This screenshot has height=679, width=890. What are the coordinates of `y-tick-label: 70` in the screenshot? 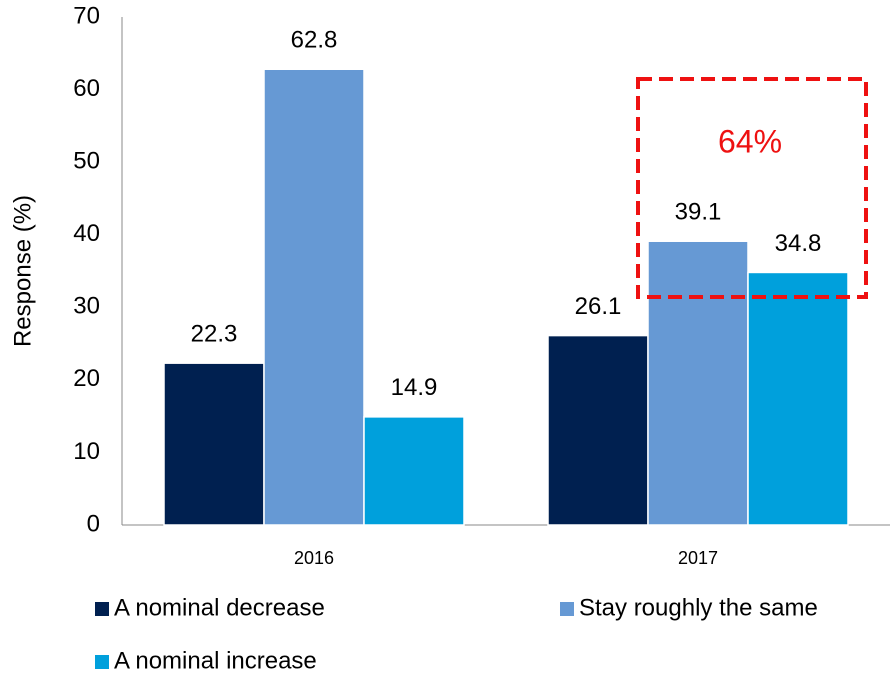 It's located at (86, 15).